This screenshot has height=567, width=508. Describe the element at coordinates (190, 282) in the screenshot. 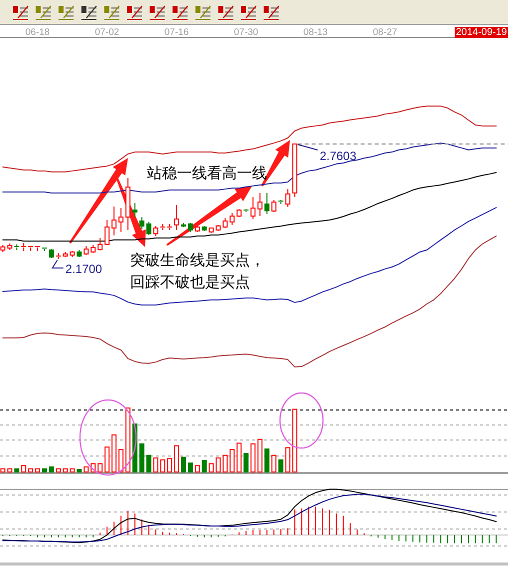

I see `text: 回踩不破也是买点` at that location.